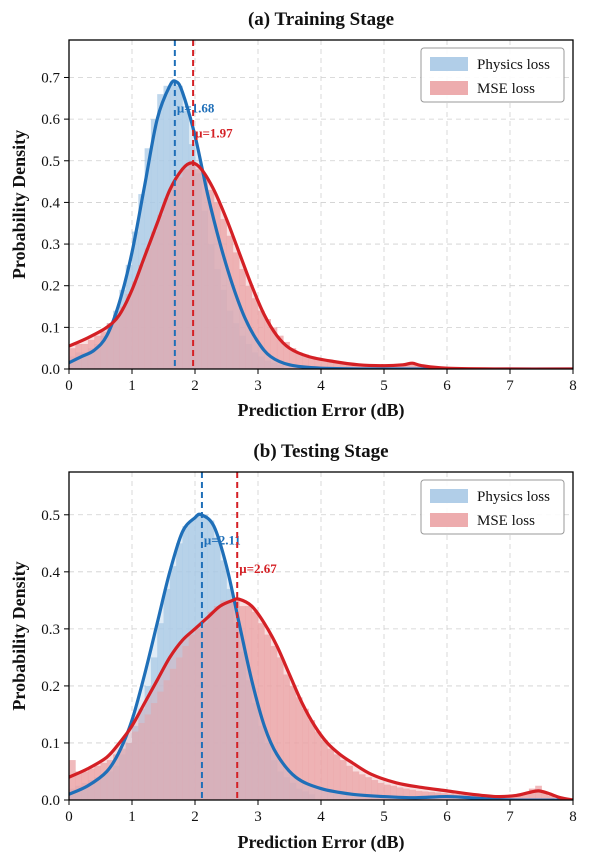 The image size is (589, 864). I want to click on x-tick-label: 4, so click(321, 817).